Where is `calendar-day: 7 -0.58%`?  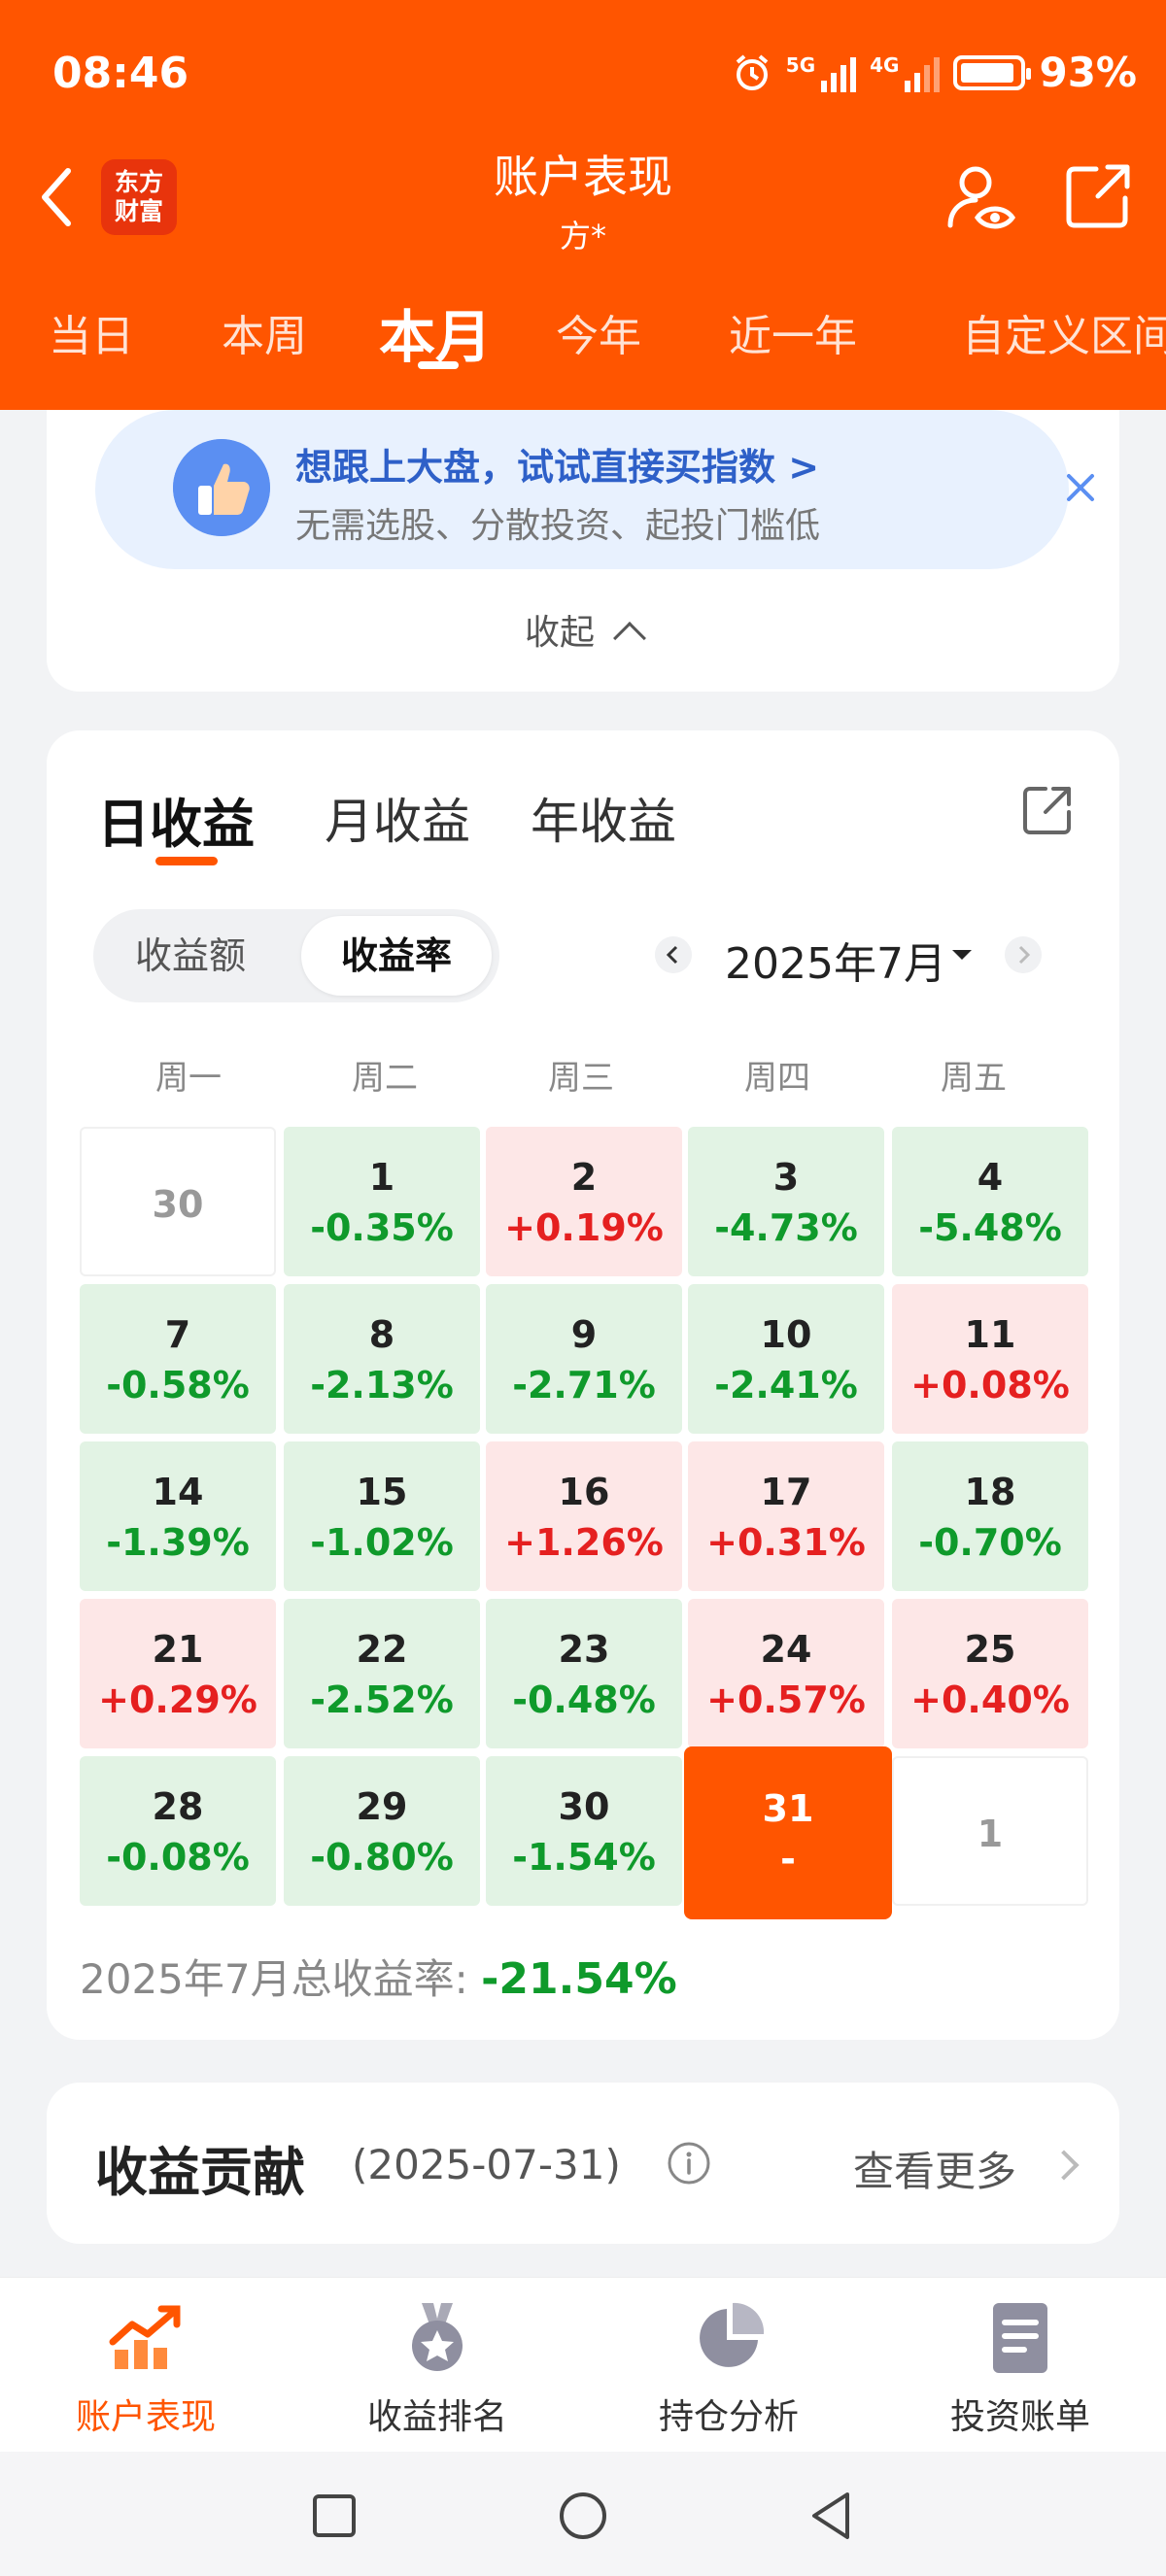
calendar-day: 7 -0.58% is located at coordinates (178, 1359).